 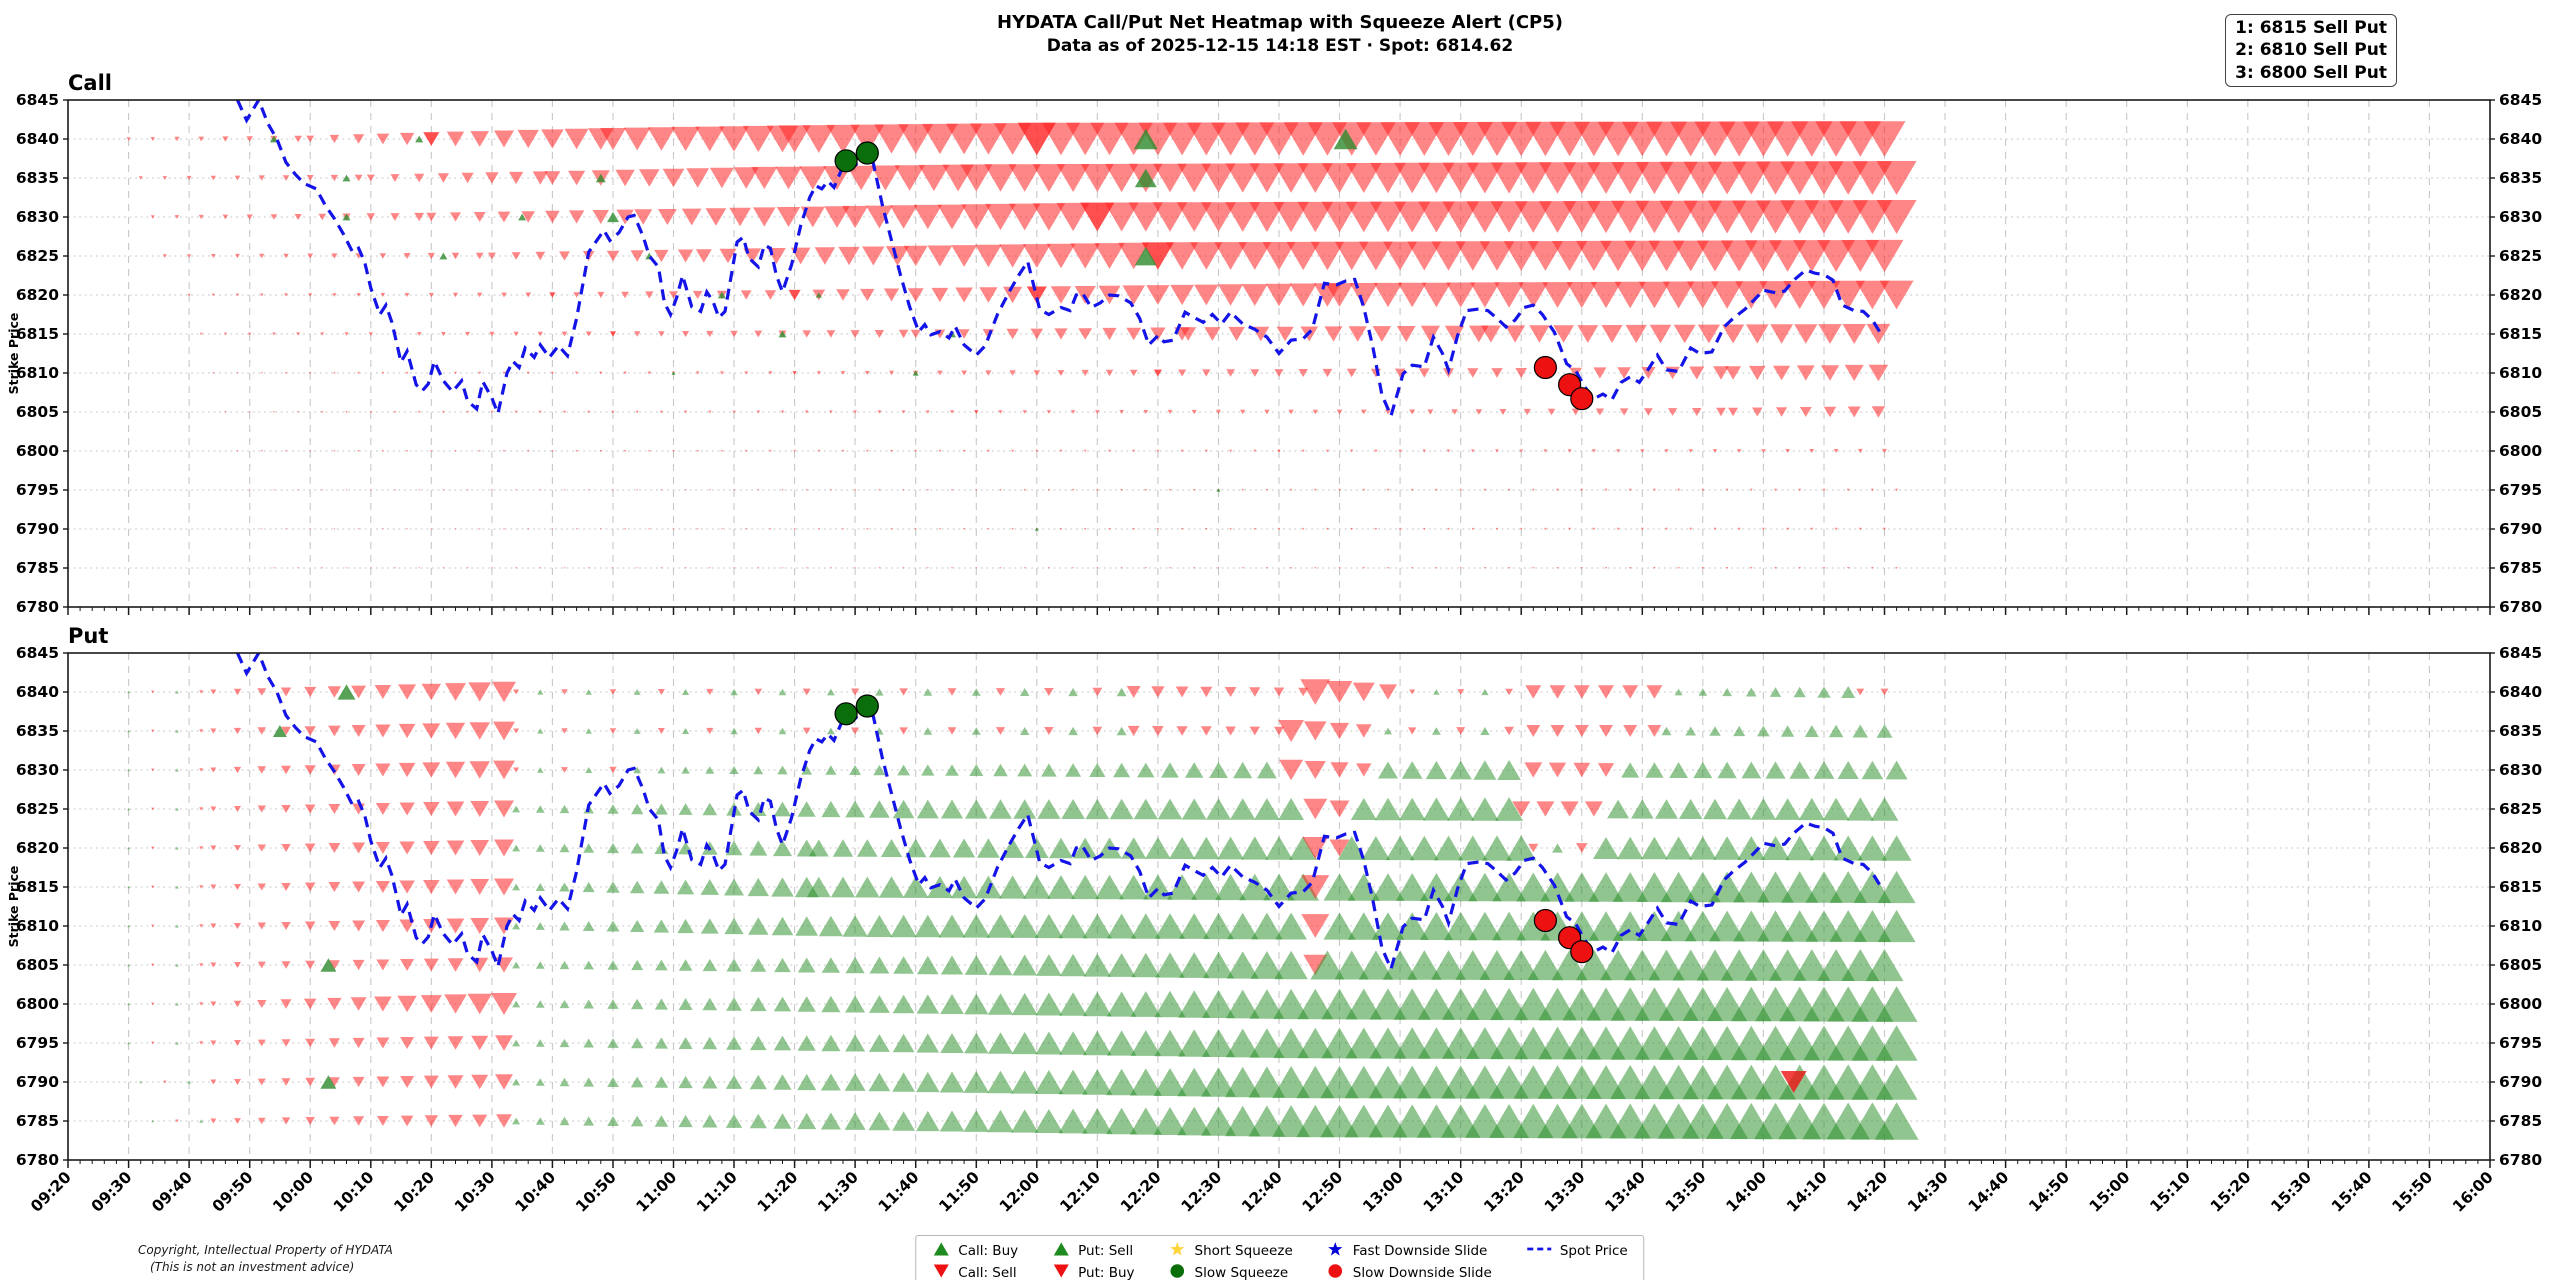 What do you see at coordinates (1243, 1251) in the screenshot?
I see `legend-label-short-squeeze: Short Squeeze` at bounding box center [1243, 1251].